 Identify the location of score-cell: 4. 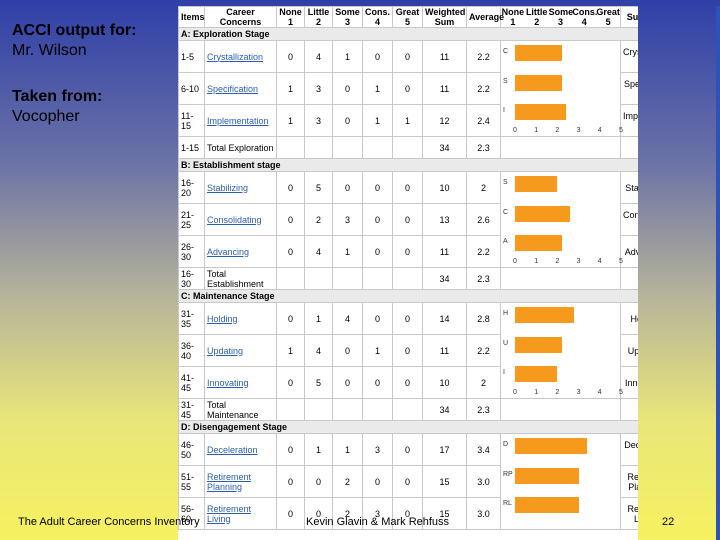
(318, 350).